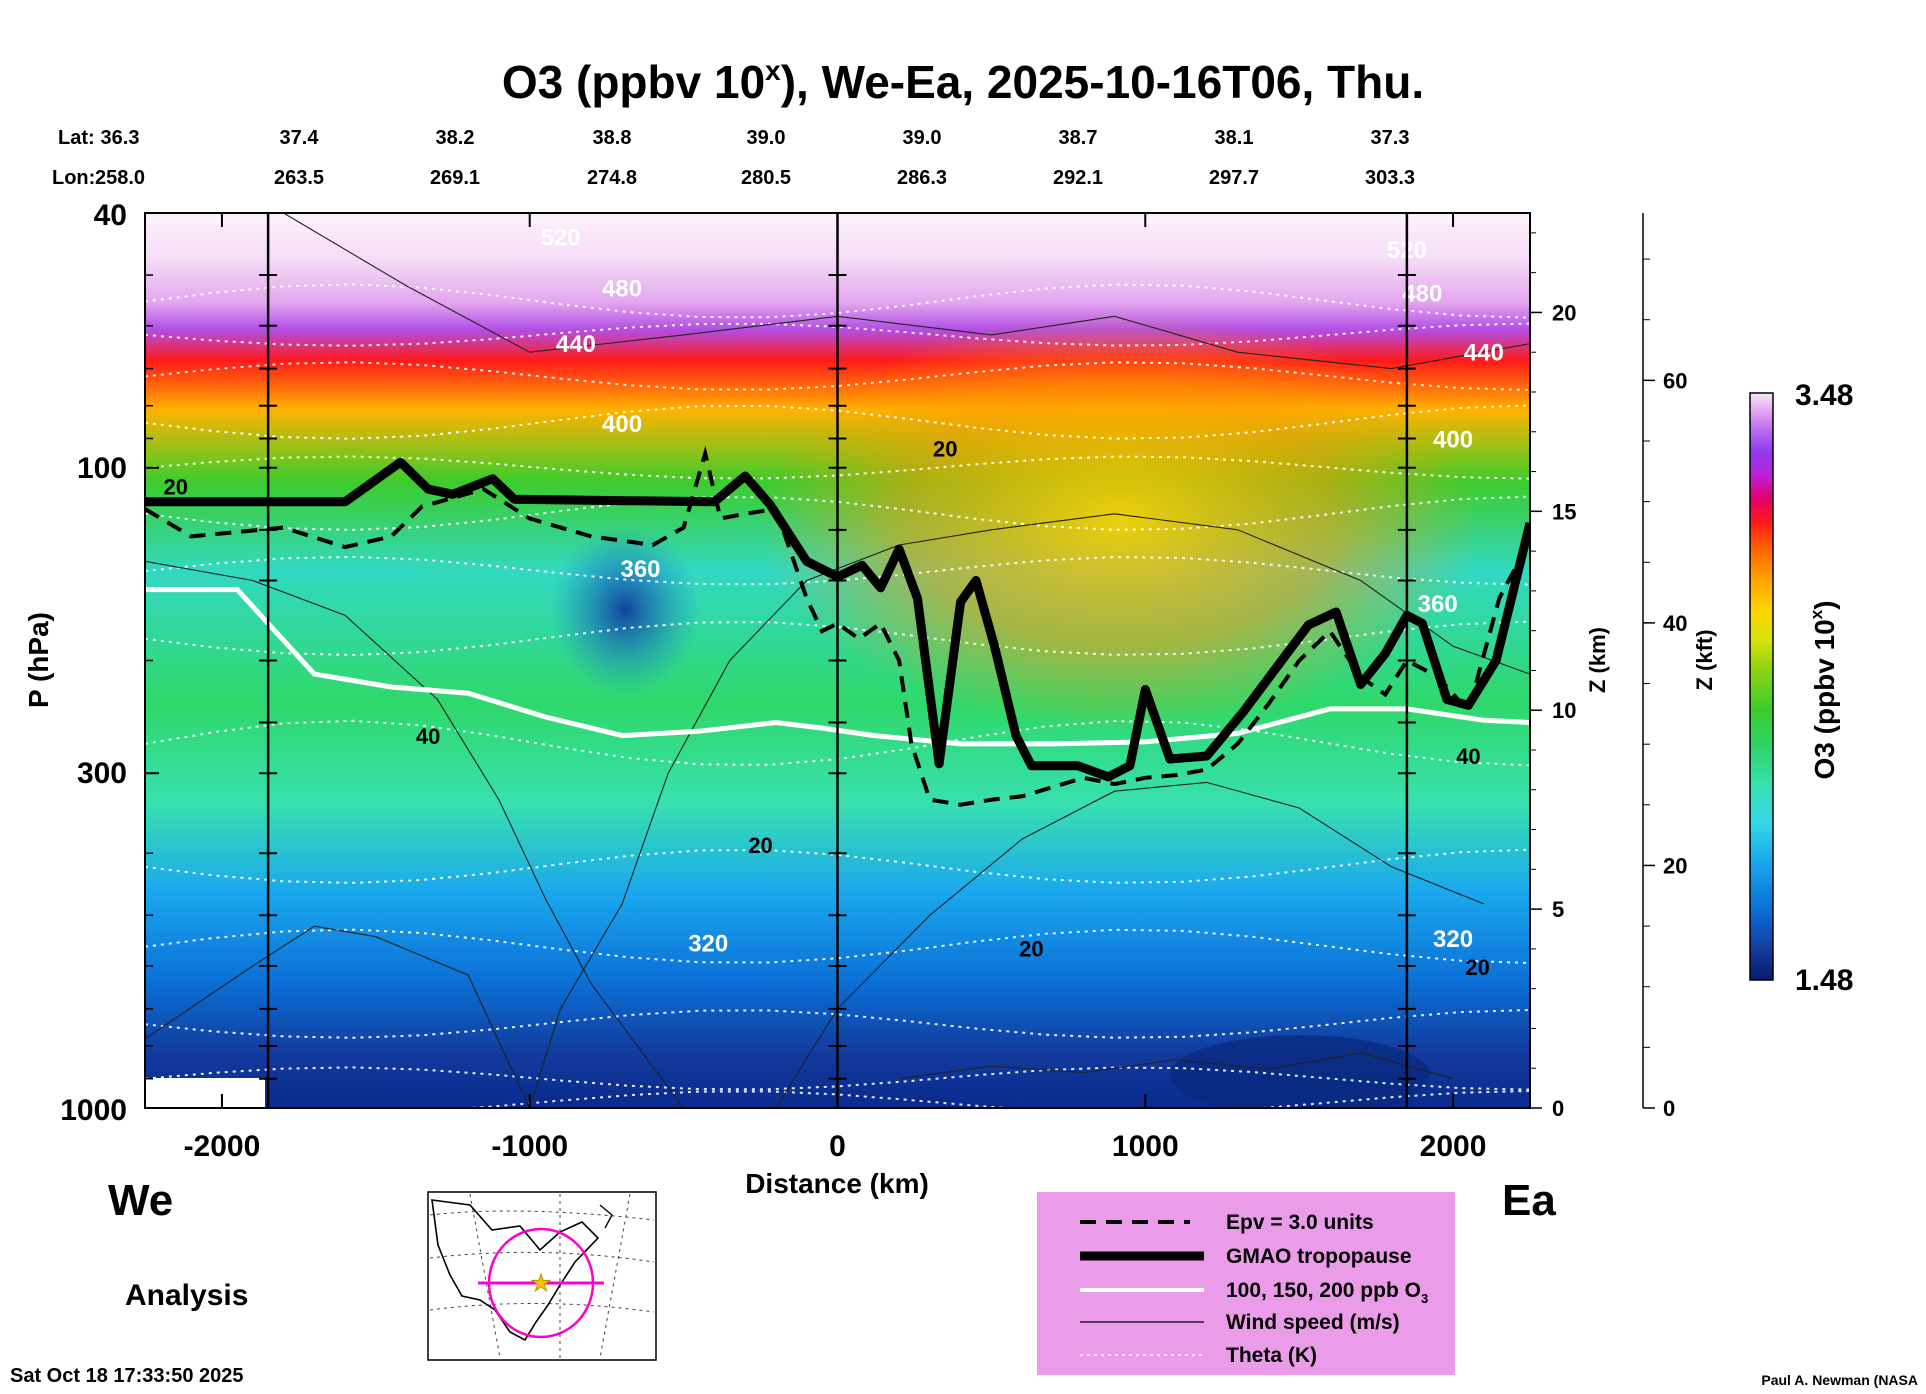 The width and height of the screenshot is (1926, 1394). What do you see at coordinates (109, 663) in the screenshot?
I see `y-axis: 40 100 300 1000` at bounding box center [109, 663].